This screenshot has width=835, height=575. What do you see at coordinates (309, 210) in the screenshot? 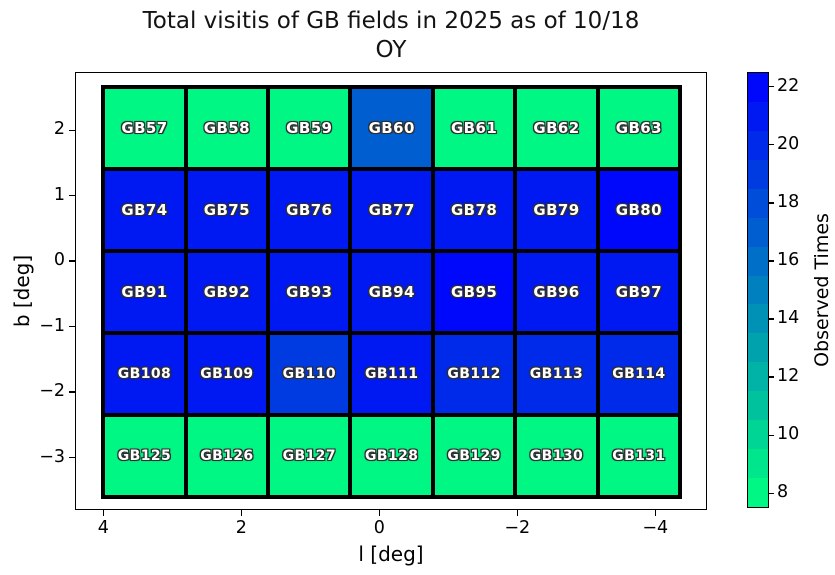
I see `heatmap-cell: GB76` at bounding box center [309, 210].